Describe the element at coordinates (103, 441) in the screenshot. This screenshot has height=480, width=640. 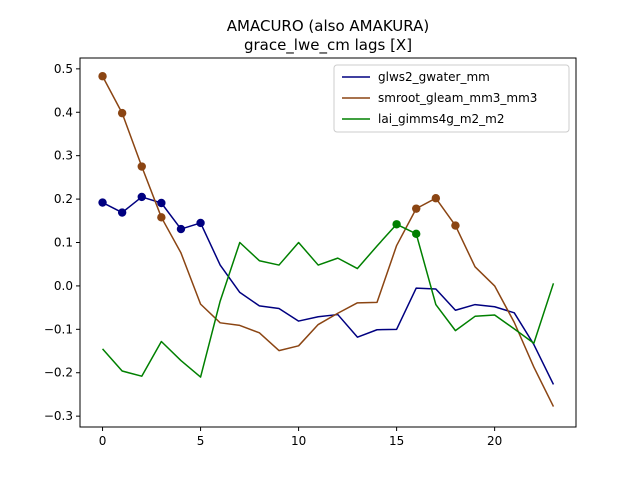
I see `x-tick-label-0: 0` at that location.